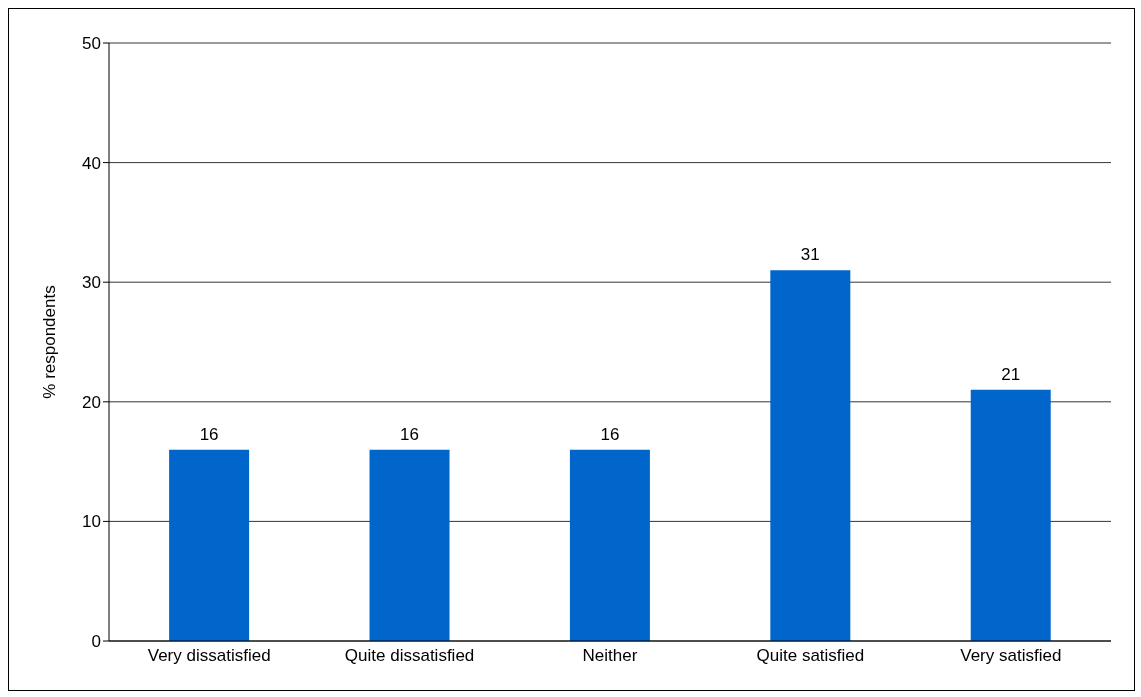  I want to click on y-tick-label: 30, so click(91, 283).